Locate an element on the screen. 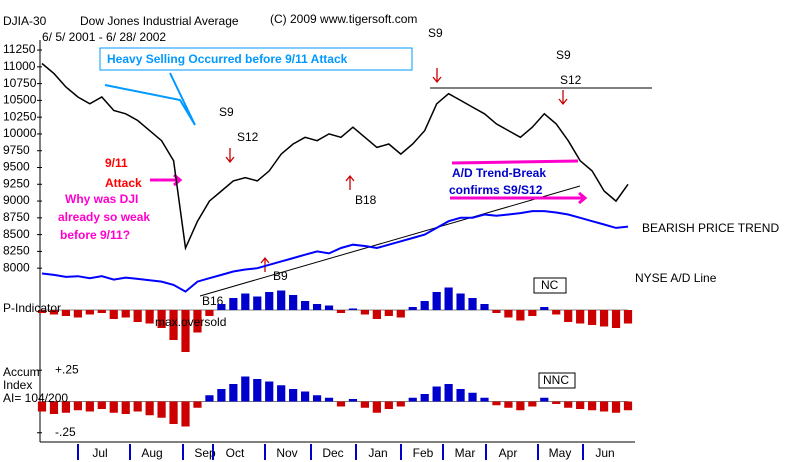  x-tick-label: Jun is located at coordinates (604, 453).